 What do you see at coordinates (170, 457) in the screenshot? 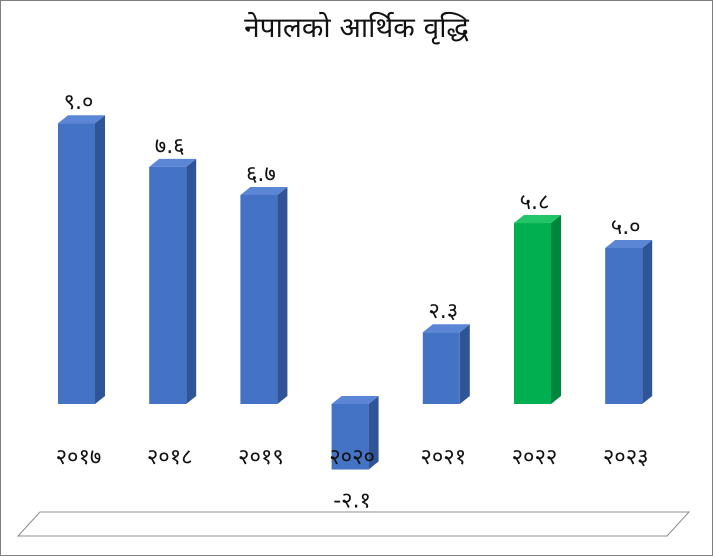
I see `category-label: २०१८` at bounding box center [170, 457].